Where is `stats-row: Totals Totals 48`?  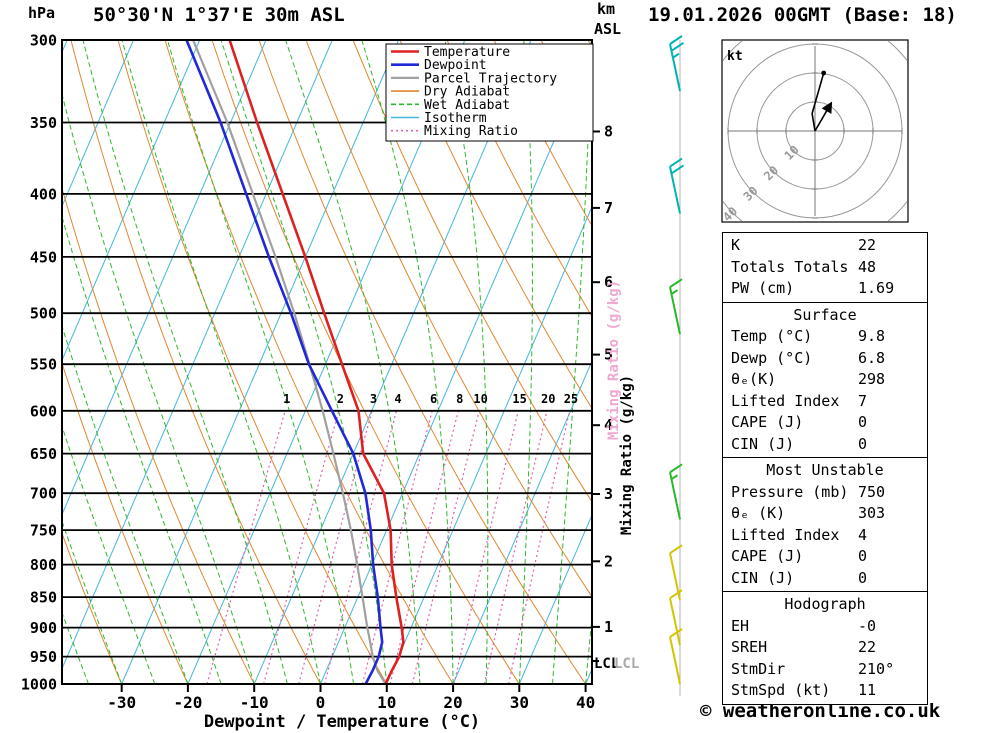
stats-row: Totals Totals 48 is located at coordinates (825, 268).